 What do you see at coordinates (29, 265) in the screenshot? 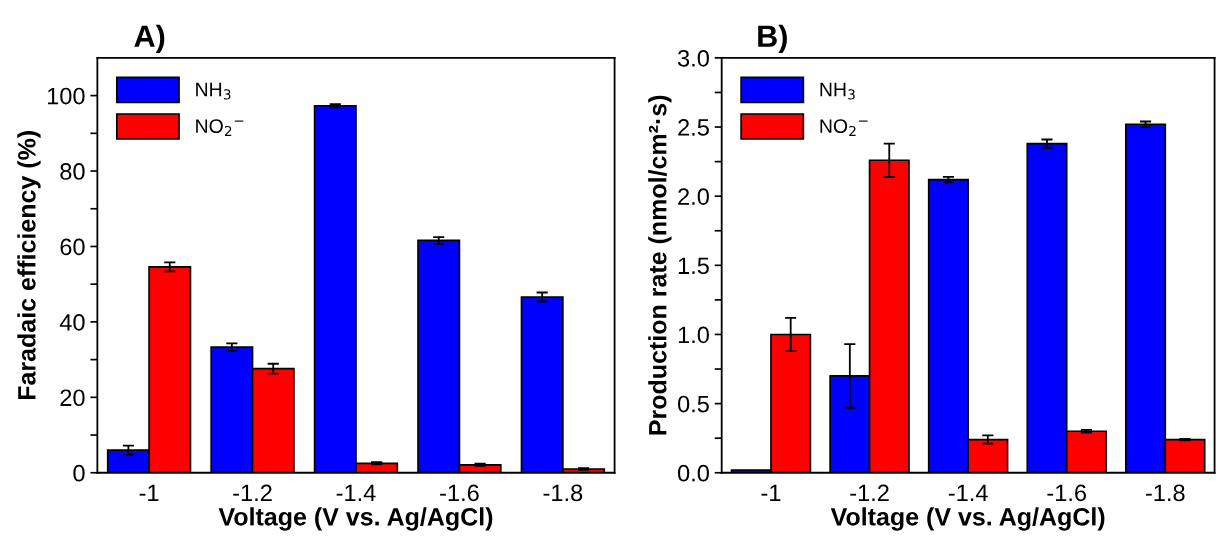
I see `y-axis-title: Faradaic efficiency (%)` at bounding box center [29, 265].